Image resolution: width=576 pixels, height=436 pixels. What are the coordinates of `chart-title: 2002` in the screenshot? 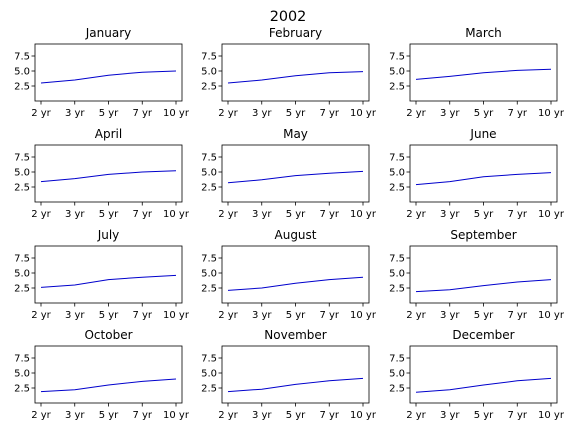 It's located at (288, 17).